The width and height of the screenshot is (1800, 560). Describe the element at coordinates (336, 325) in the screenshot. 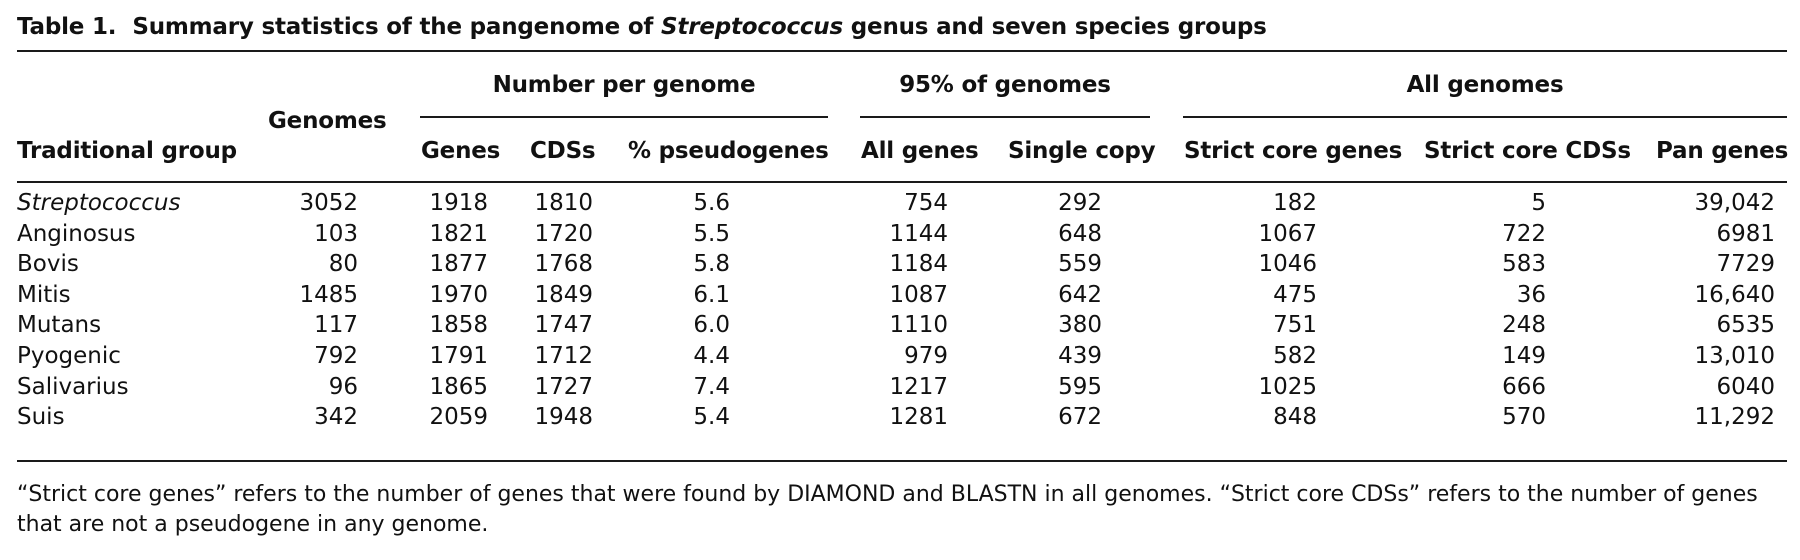

I see `cell-genomes: 117` at that location.